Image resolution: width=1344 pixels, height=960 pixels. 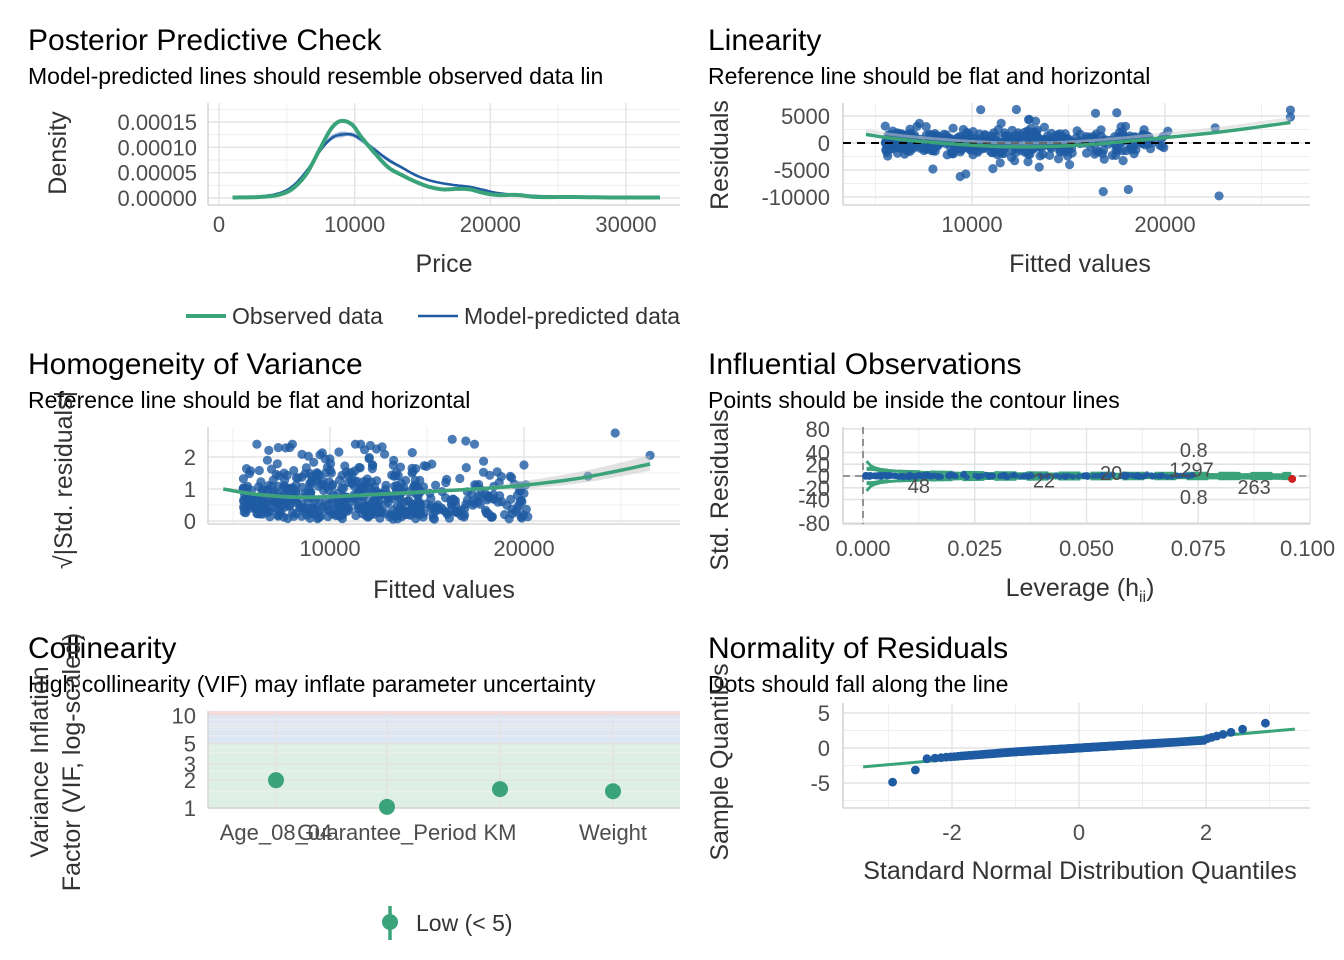 What do you see at coordinates (190, 808) in the screenshot?
I see `col-y-tick: 1` at bounding box center [190, 808].